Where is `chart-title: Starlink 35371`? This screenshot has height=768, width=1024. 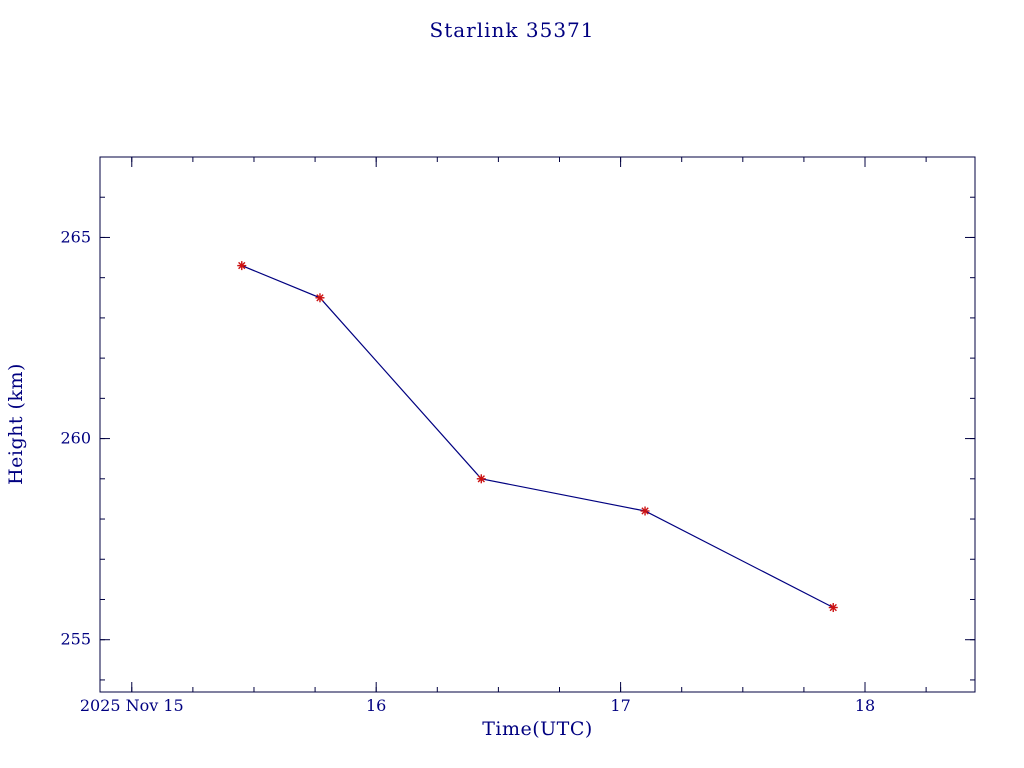
chart-title: Starlink 35371 is located at coordinates (512, 30).